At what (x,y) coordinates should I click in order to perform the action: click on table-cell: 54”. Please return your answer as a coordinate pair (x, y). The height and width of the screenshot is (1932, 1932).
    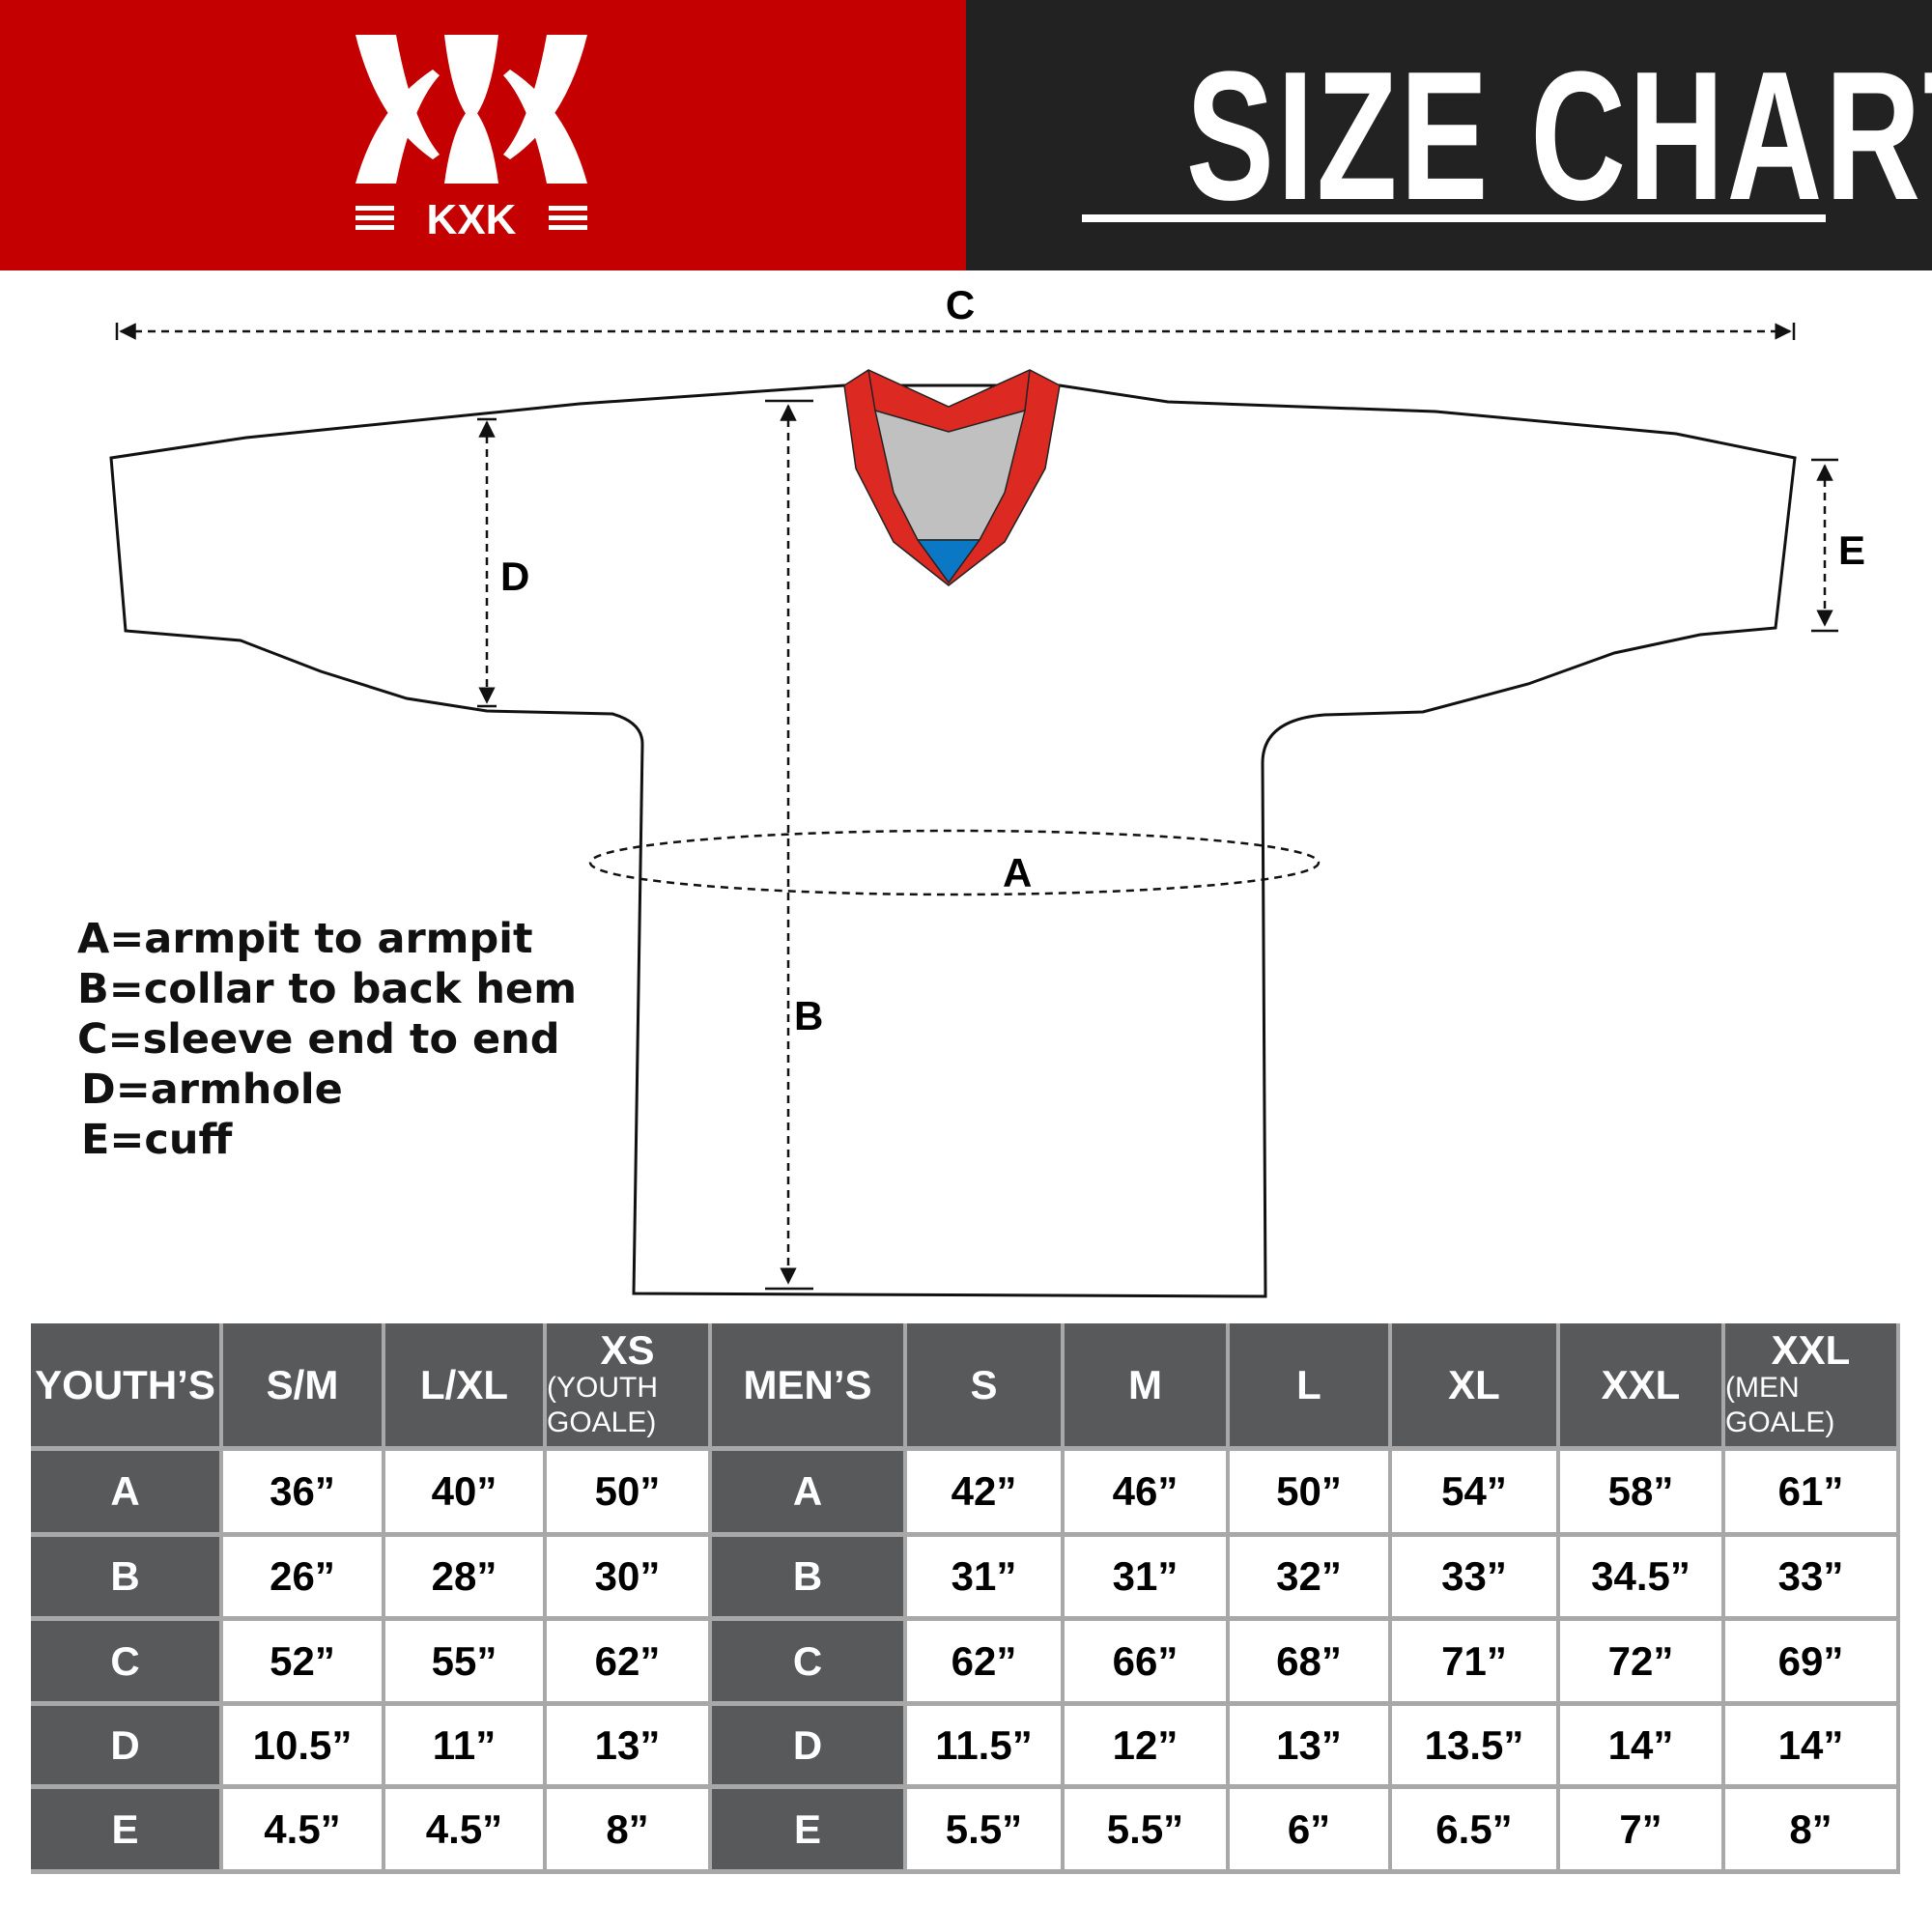
    Looking at the image, I should click on (1476, 1494).